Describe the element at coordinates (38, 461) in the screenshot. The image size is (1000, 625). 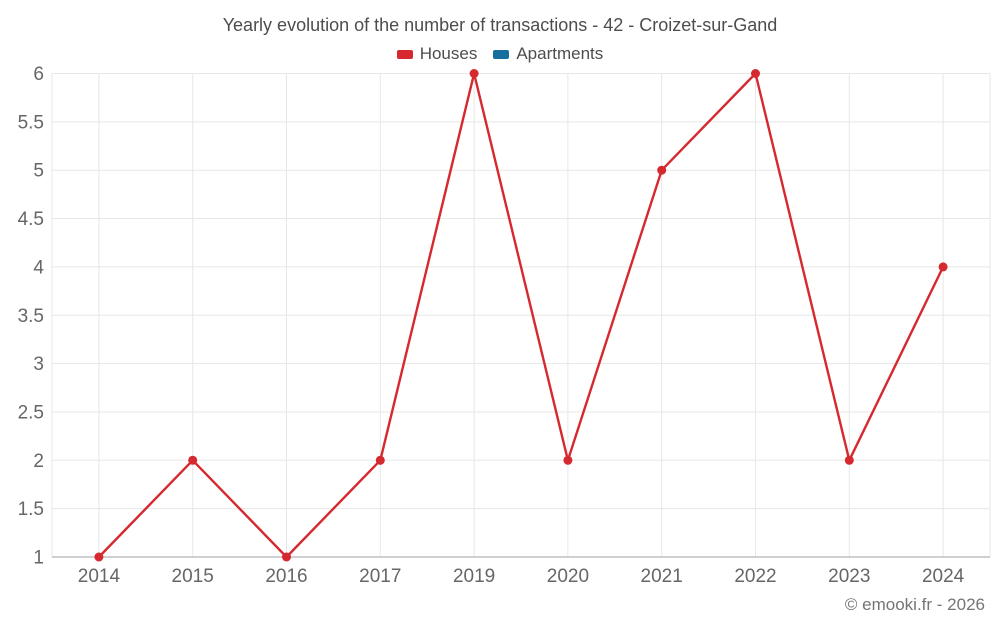
I see `y-tick-label: 2` at that location.